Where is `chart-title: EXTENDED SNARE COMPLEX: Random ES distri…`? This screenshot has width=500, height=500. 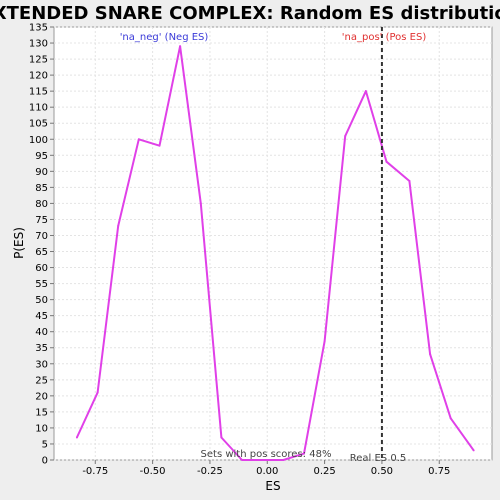
chart-title: EXTENDED SNARE COMPLEX: Random ES distri… is located at coordinates (250, 13).